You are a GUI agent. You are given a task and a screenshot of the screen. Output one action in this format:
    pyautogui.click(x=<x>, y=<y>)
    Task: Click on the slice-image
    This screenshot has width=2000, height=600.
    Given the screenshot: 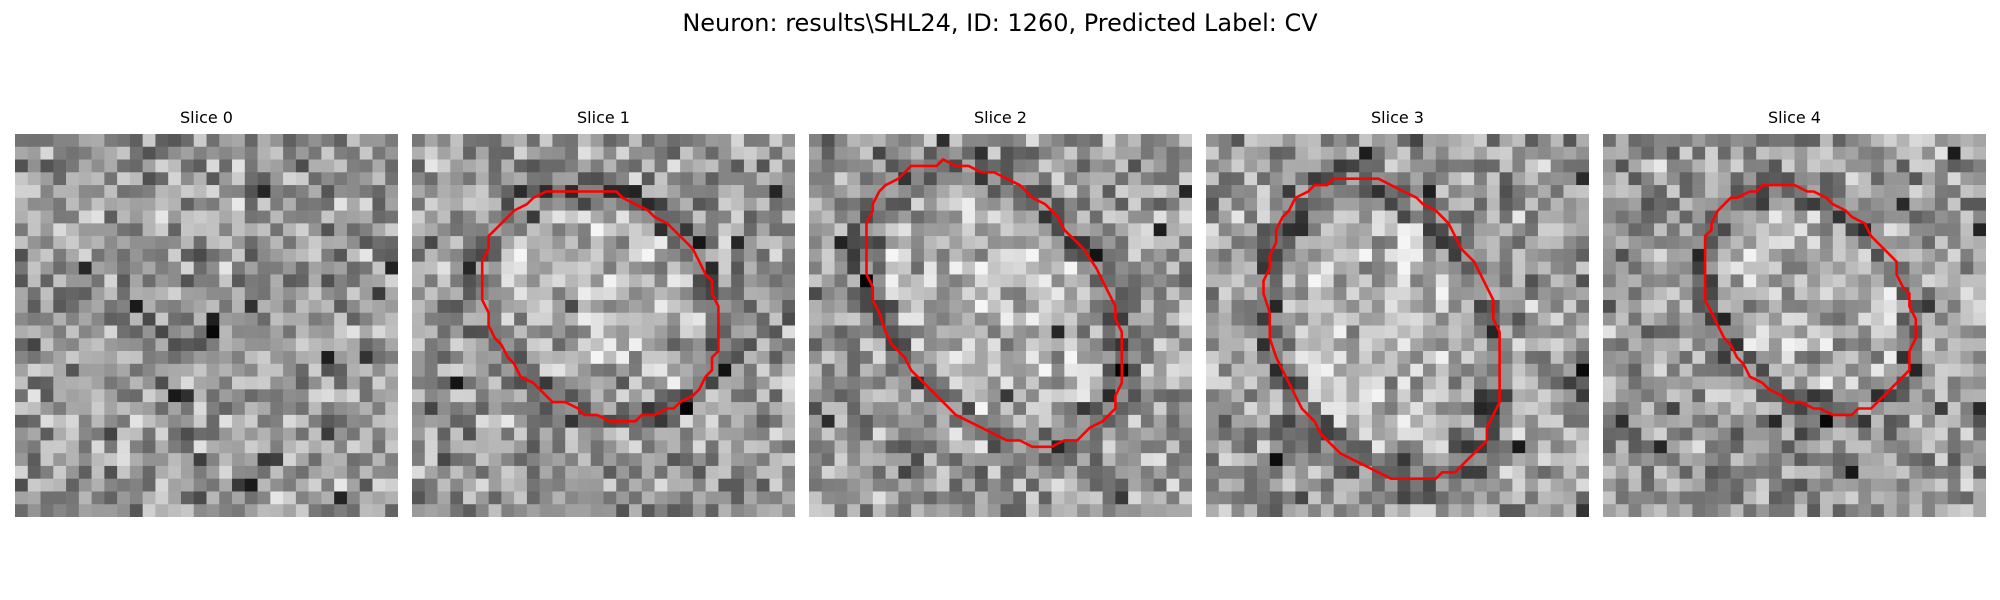 What is the action you would take?
    pyautogui.click(x=1000, y=325)
    